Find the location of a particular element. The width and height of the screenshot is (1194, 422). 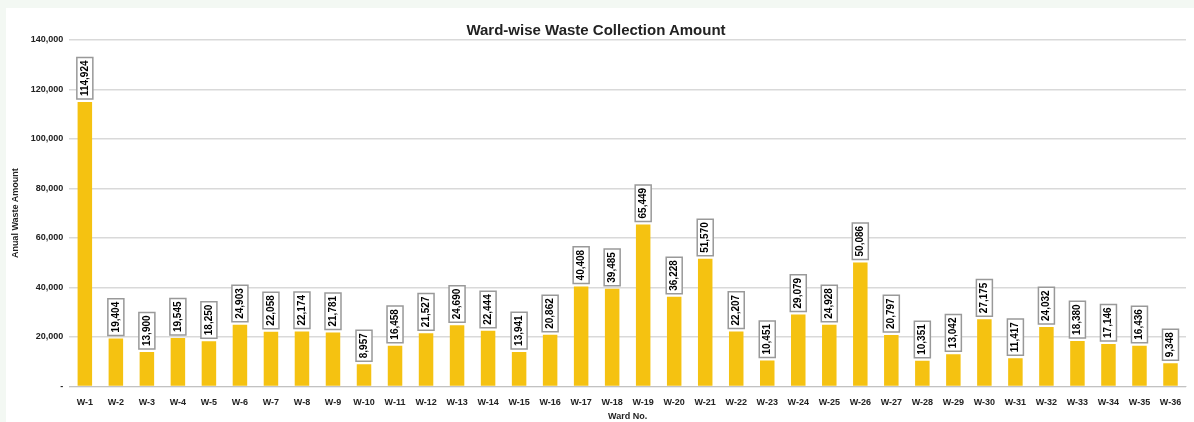

x-tick-label: W-9 is located at coordinates (333, 402).